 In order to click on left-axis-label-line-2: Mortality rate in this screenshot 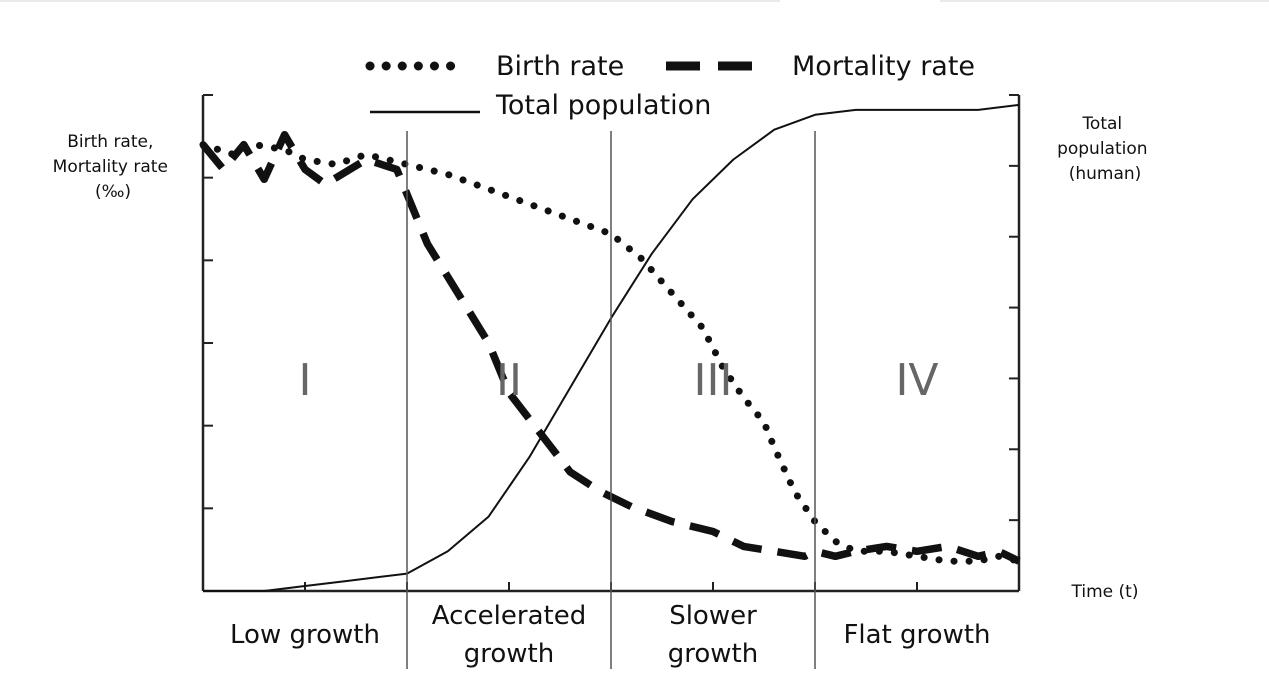, I will do `click(110, 167)`.